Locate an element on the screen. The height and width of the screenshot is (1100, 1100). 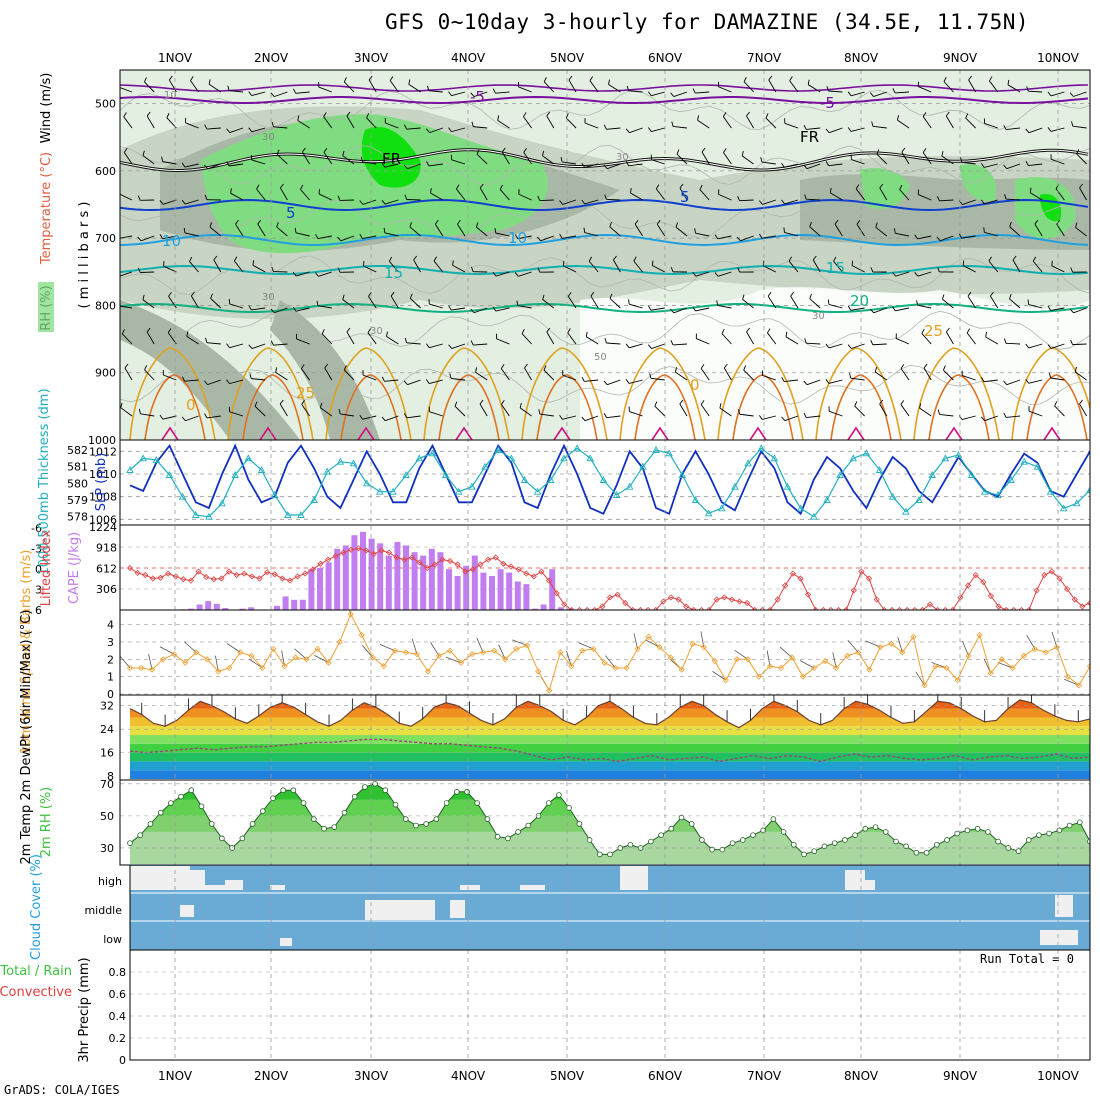
precip-total-label: Total / Rain is located at coordinates (36, 971).